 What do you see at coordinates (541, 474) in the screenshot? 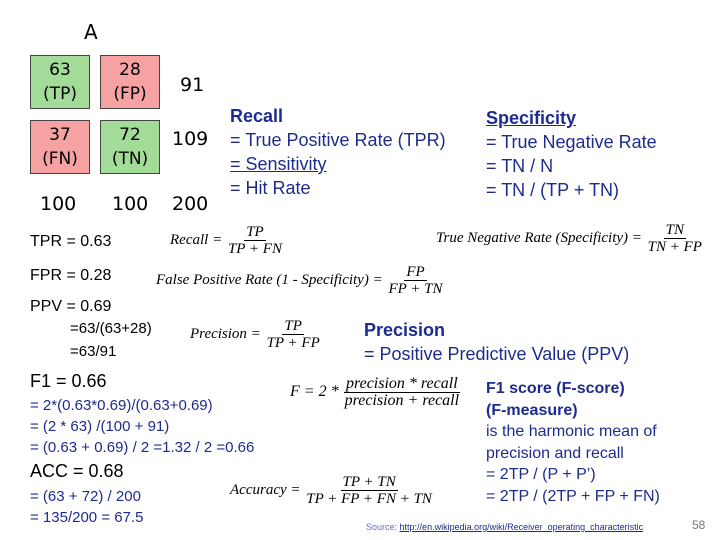
I see `f1-def-line-5: = 2TP / (P + P’)` at bounding box center [541, 474].